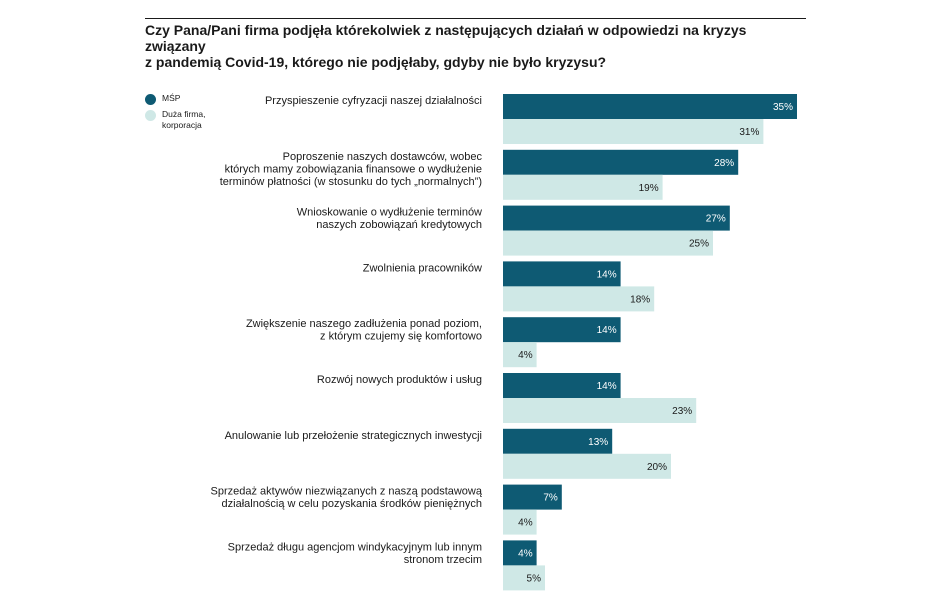 Image resolution: width=943 pixels, height=604 pixels. Describe the element at coordinates (749, 132) in the screenshot. I see `data-label-large: 31%` at that location.